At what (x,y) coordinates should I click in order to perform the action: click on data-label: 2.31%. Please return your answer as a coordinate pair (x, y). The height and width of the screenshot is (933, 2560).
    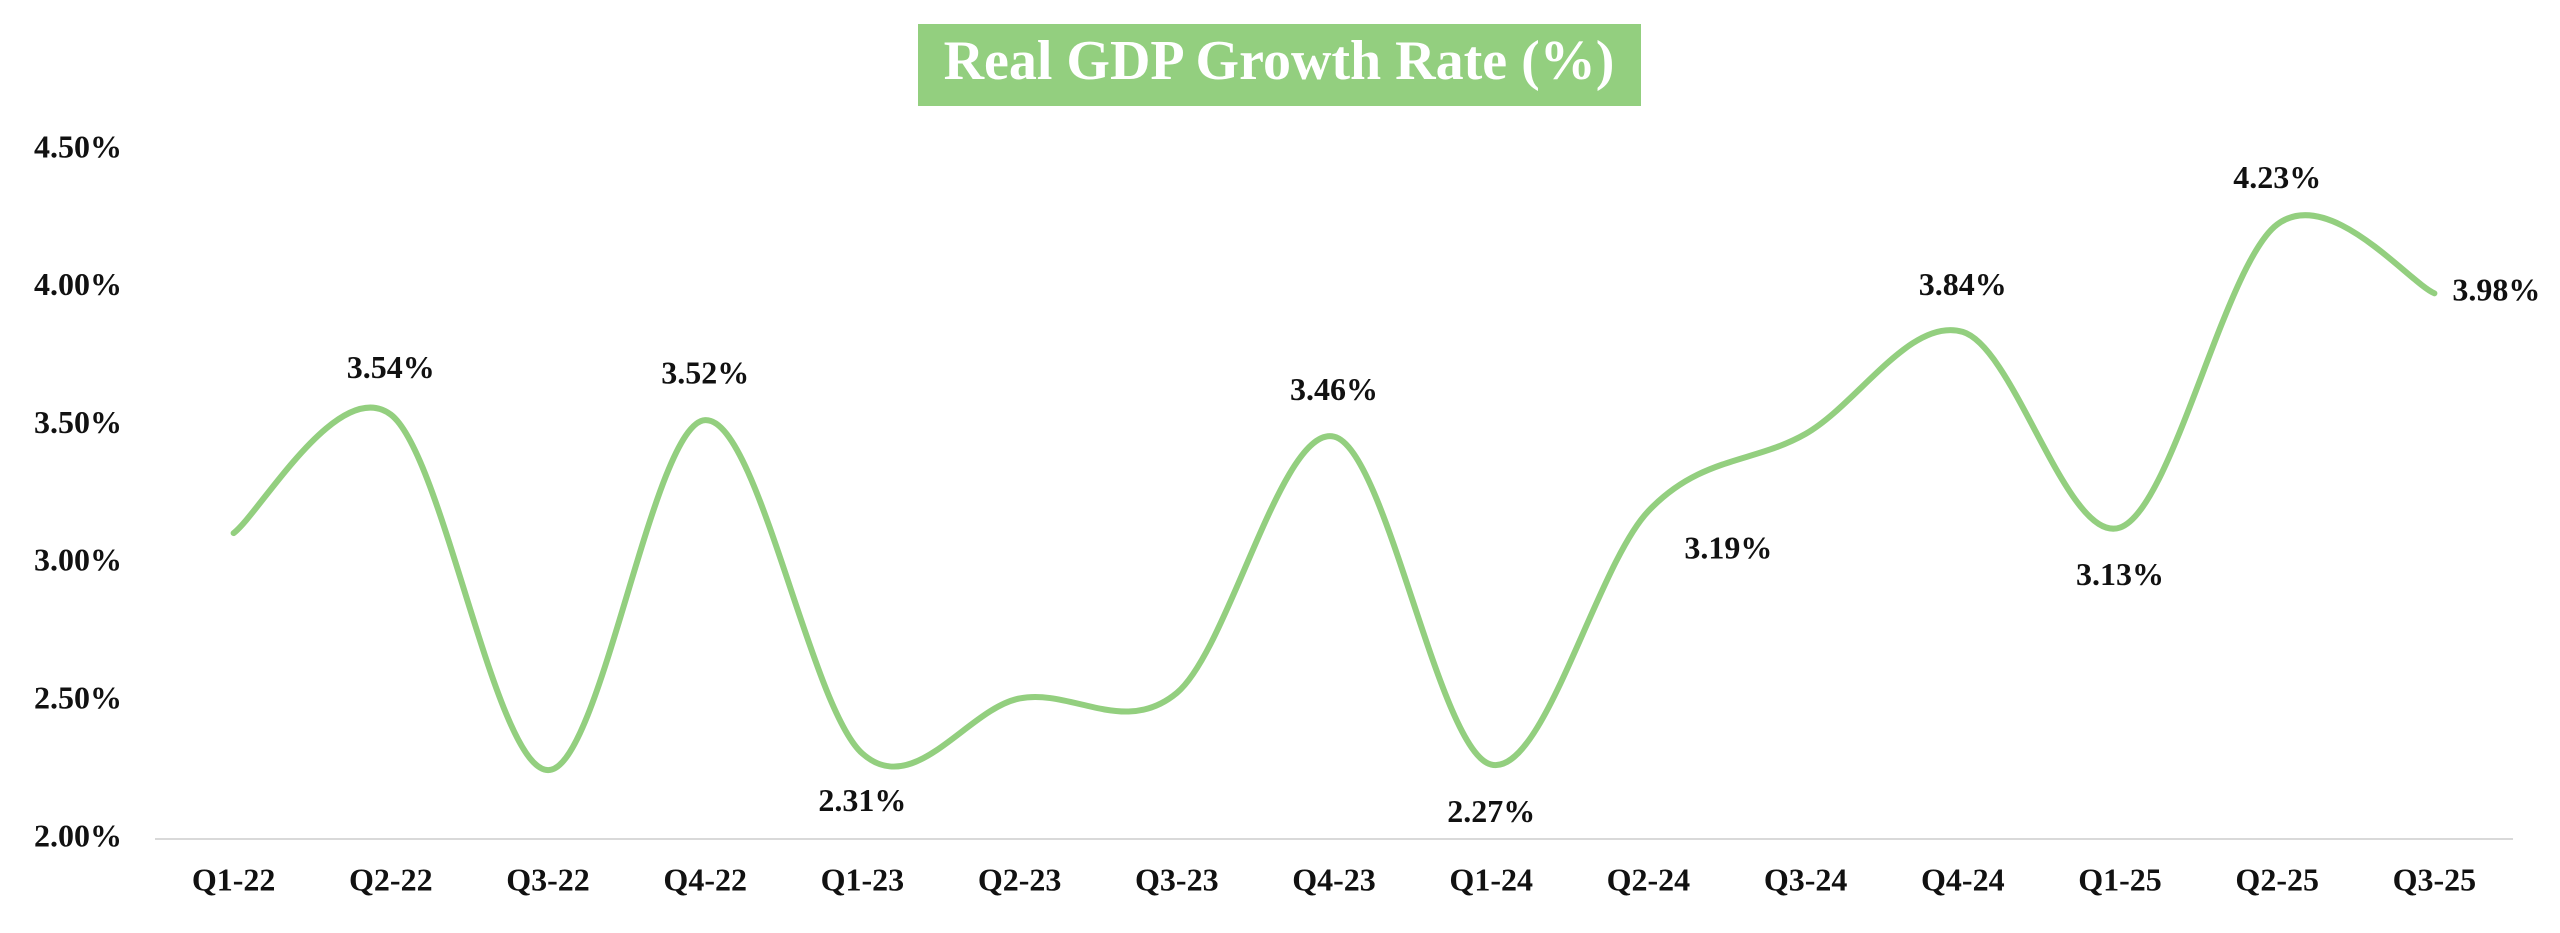
    Looking at the image, I should click on (862, 800).